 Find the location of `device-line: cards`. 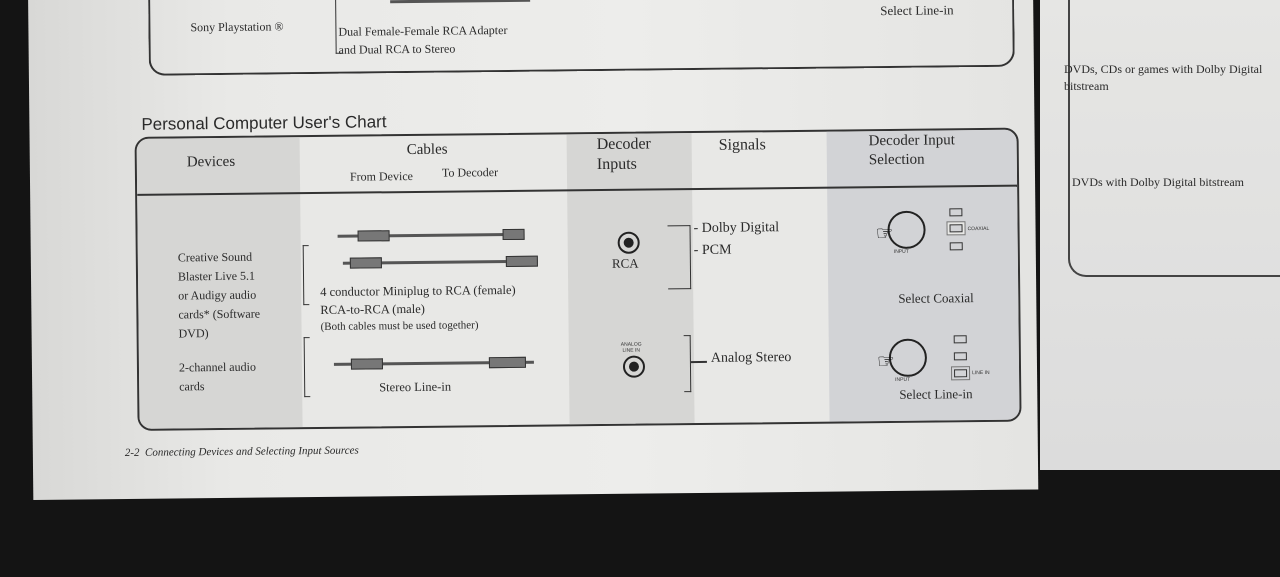

device-line: cards is located at coordinates (192, 386).